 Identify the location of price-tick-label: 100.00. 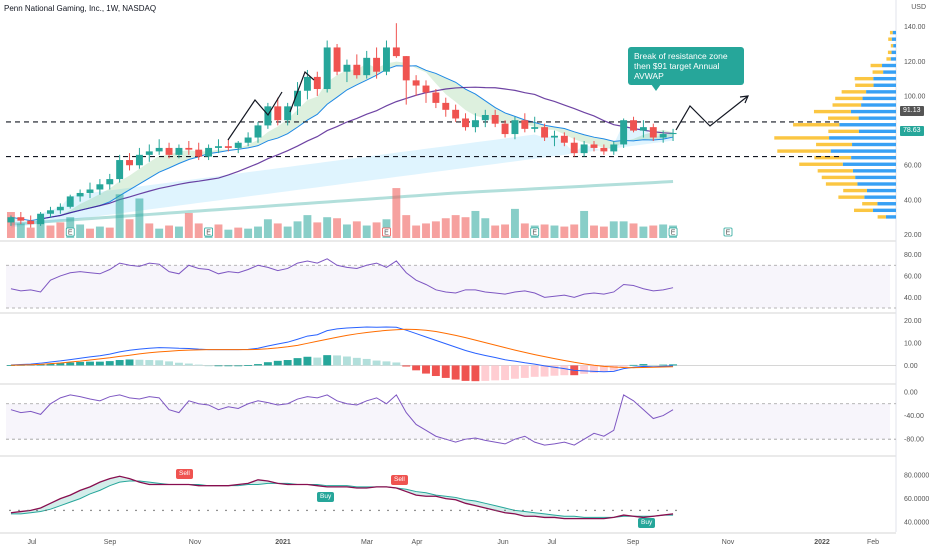
(915, 96).